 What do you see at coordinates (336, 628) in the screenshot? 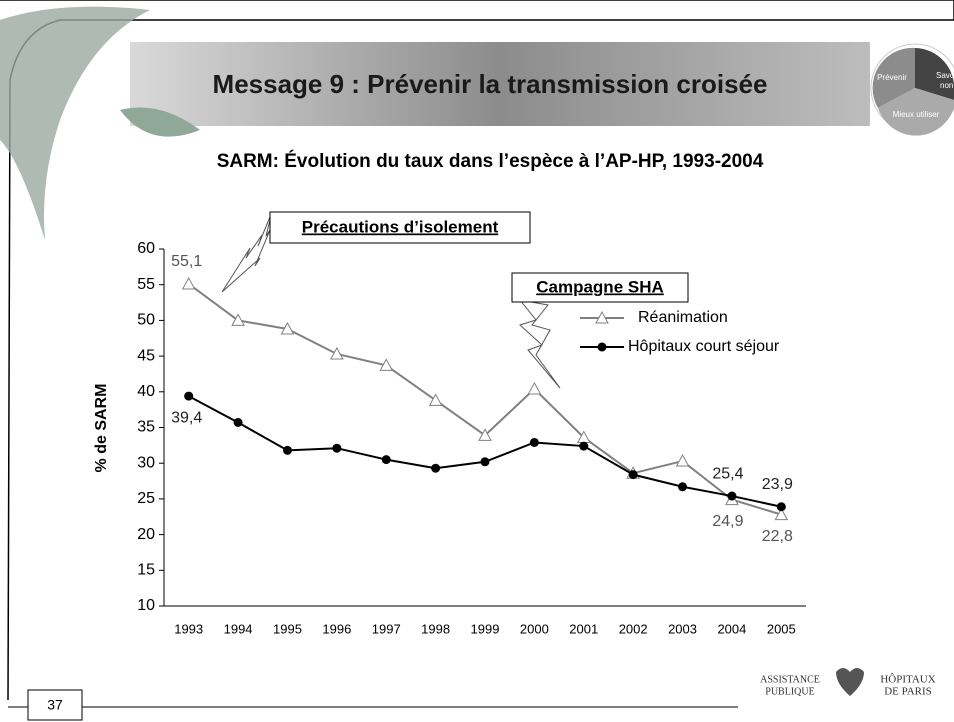
I see `x-tick-label: 1996` at bounding box center [336, 628].